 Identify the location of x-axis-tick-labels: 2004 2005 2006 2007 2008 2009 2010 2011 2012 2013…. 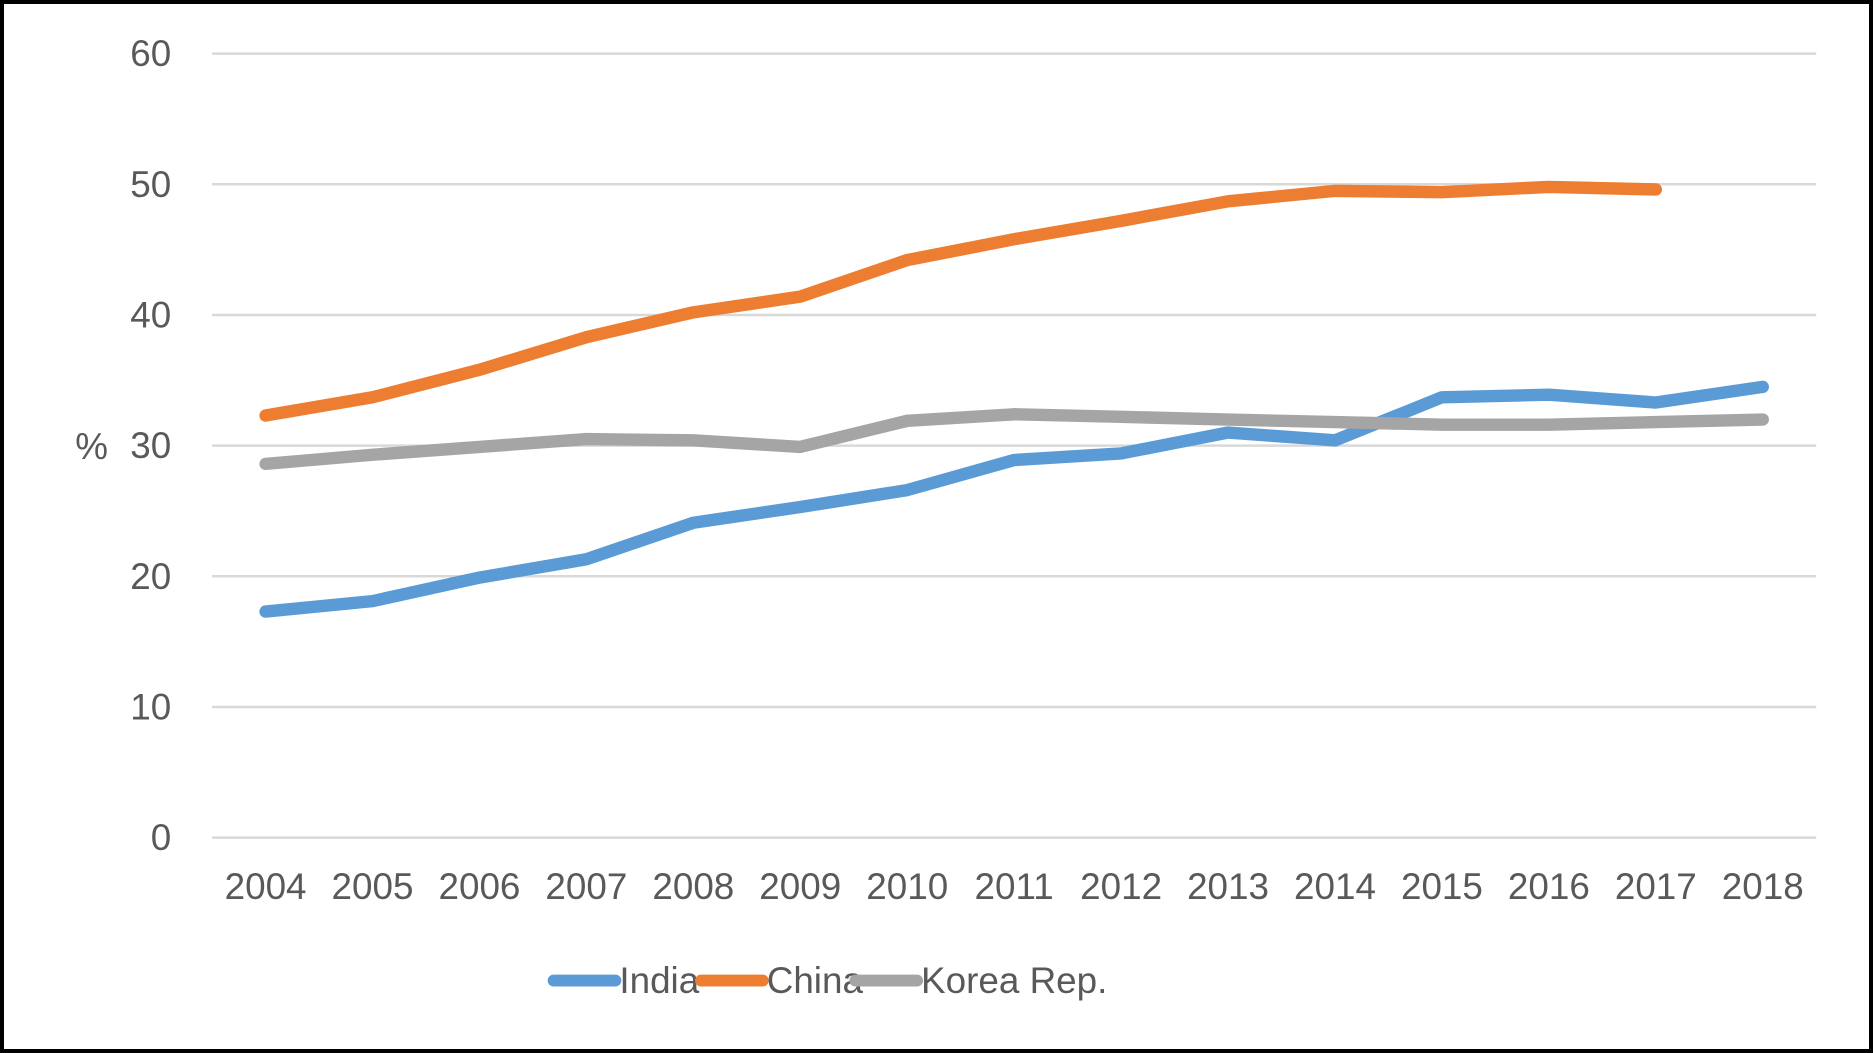
(1014, 886).